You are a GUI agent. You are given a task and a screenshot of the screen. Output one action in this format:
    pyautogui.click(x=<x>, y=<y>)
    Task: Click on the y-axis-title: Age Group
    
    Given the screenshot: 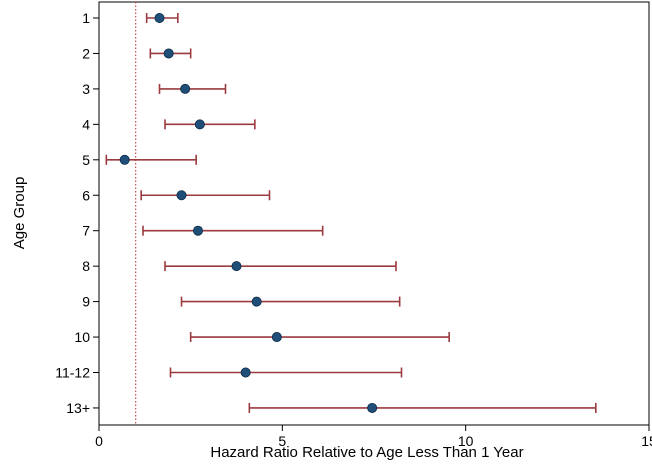 What is the action you would take?
    pyautogui.click(x=19, y=213)
    